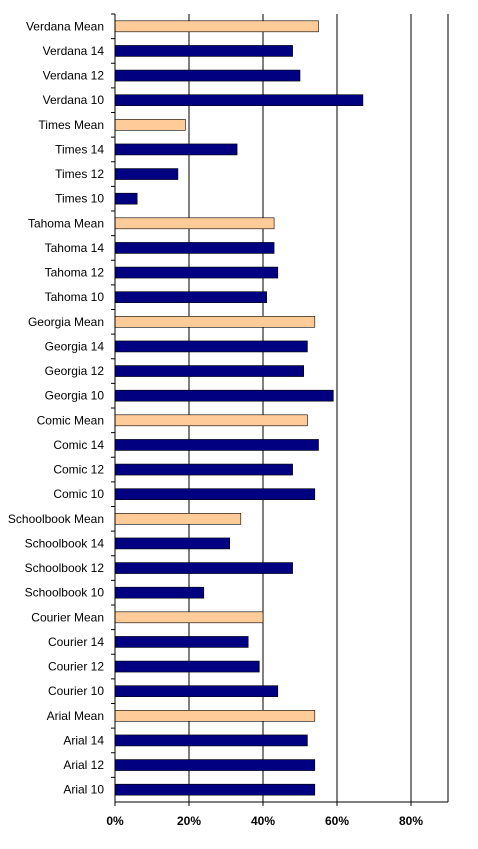 This screenshot has height=849, width=478. Describe the element at coordinates (66, 322) in the screenshot. I see `category-label: Georgia Mean` at that location.